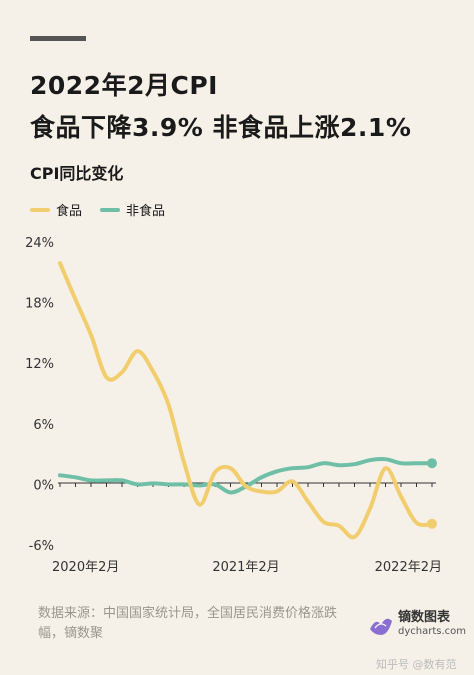 Image resolution: width=474 pixels, height=675 pixels. What do you see at coordinates (146, 211) in the screenshot?
I see `legend-label-nonfood: 非食品` at bounding box center [146, 211].